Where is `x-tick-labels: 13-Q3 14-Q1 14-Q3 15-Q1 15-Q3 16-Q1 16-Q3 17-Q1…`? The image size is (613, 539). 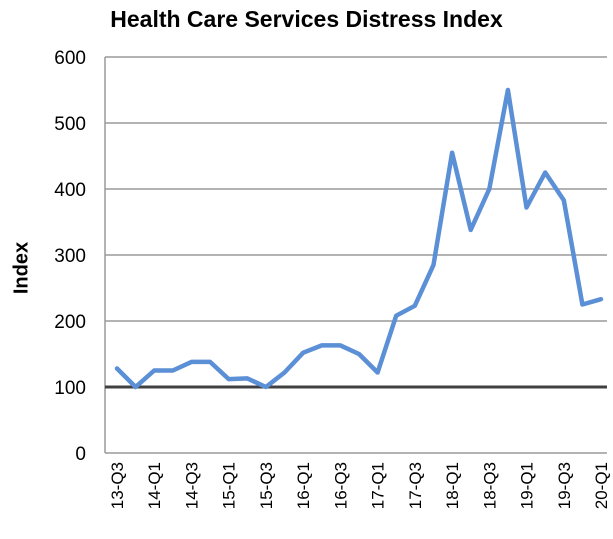 x-tick-labels: 13-Q3 14-Q1 14-Q3 15-Q1 15-Q3 16-Q1 16-Q3 17-Q1… is located at coordinates (359, 485).